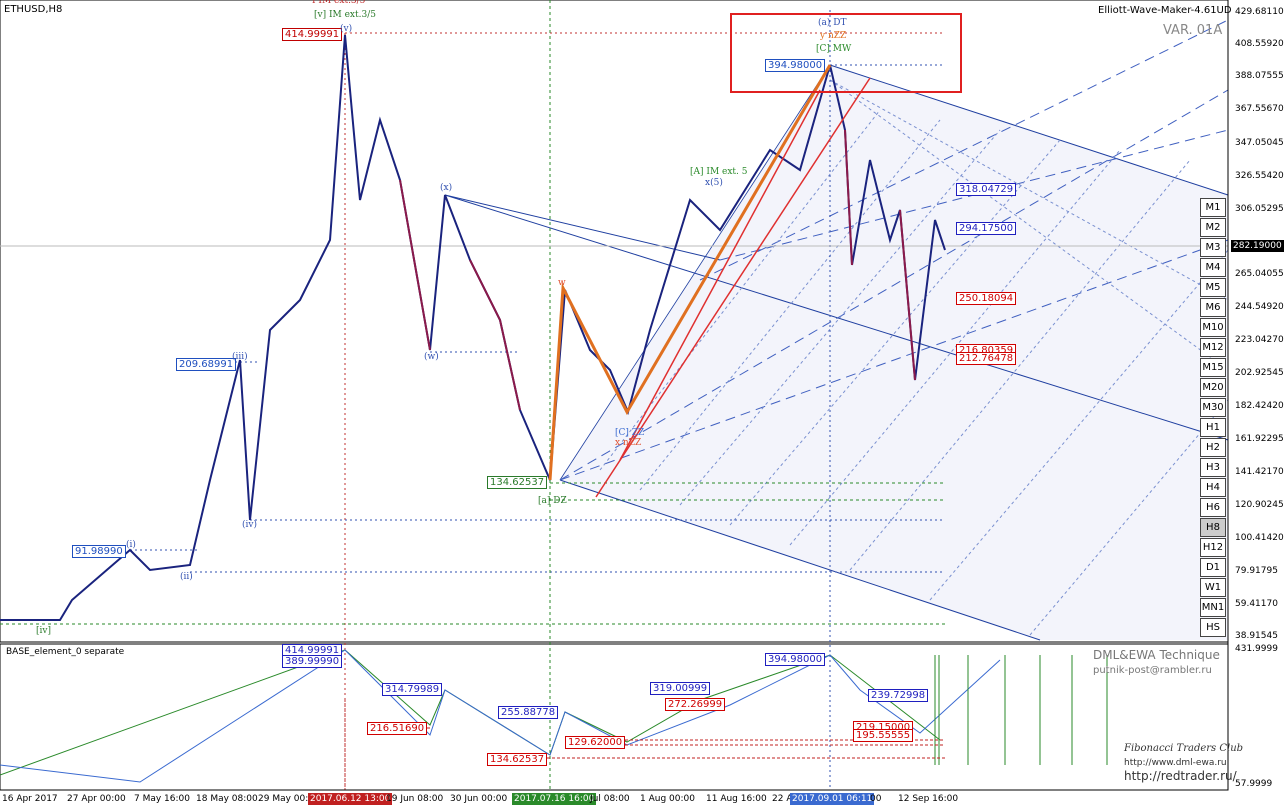 The image size is (1284, 810). I want to click on timeframe-button: H1, so click(1213, 427).